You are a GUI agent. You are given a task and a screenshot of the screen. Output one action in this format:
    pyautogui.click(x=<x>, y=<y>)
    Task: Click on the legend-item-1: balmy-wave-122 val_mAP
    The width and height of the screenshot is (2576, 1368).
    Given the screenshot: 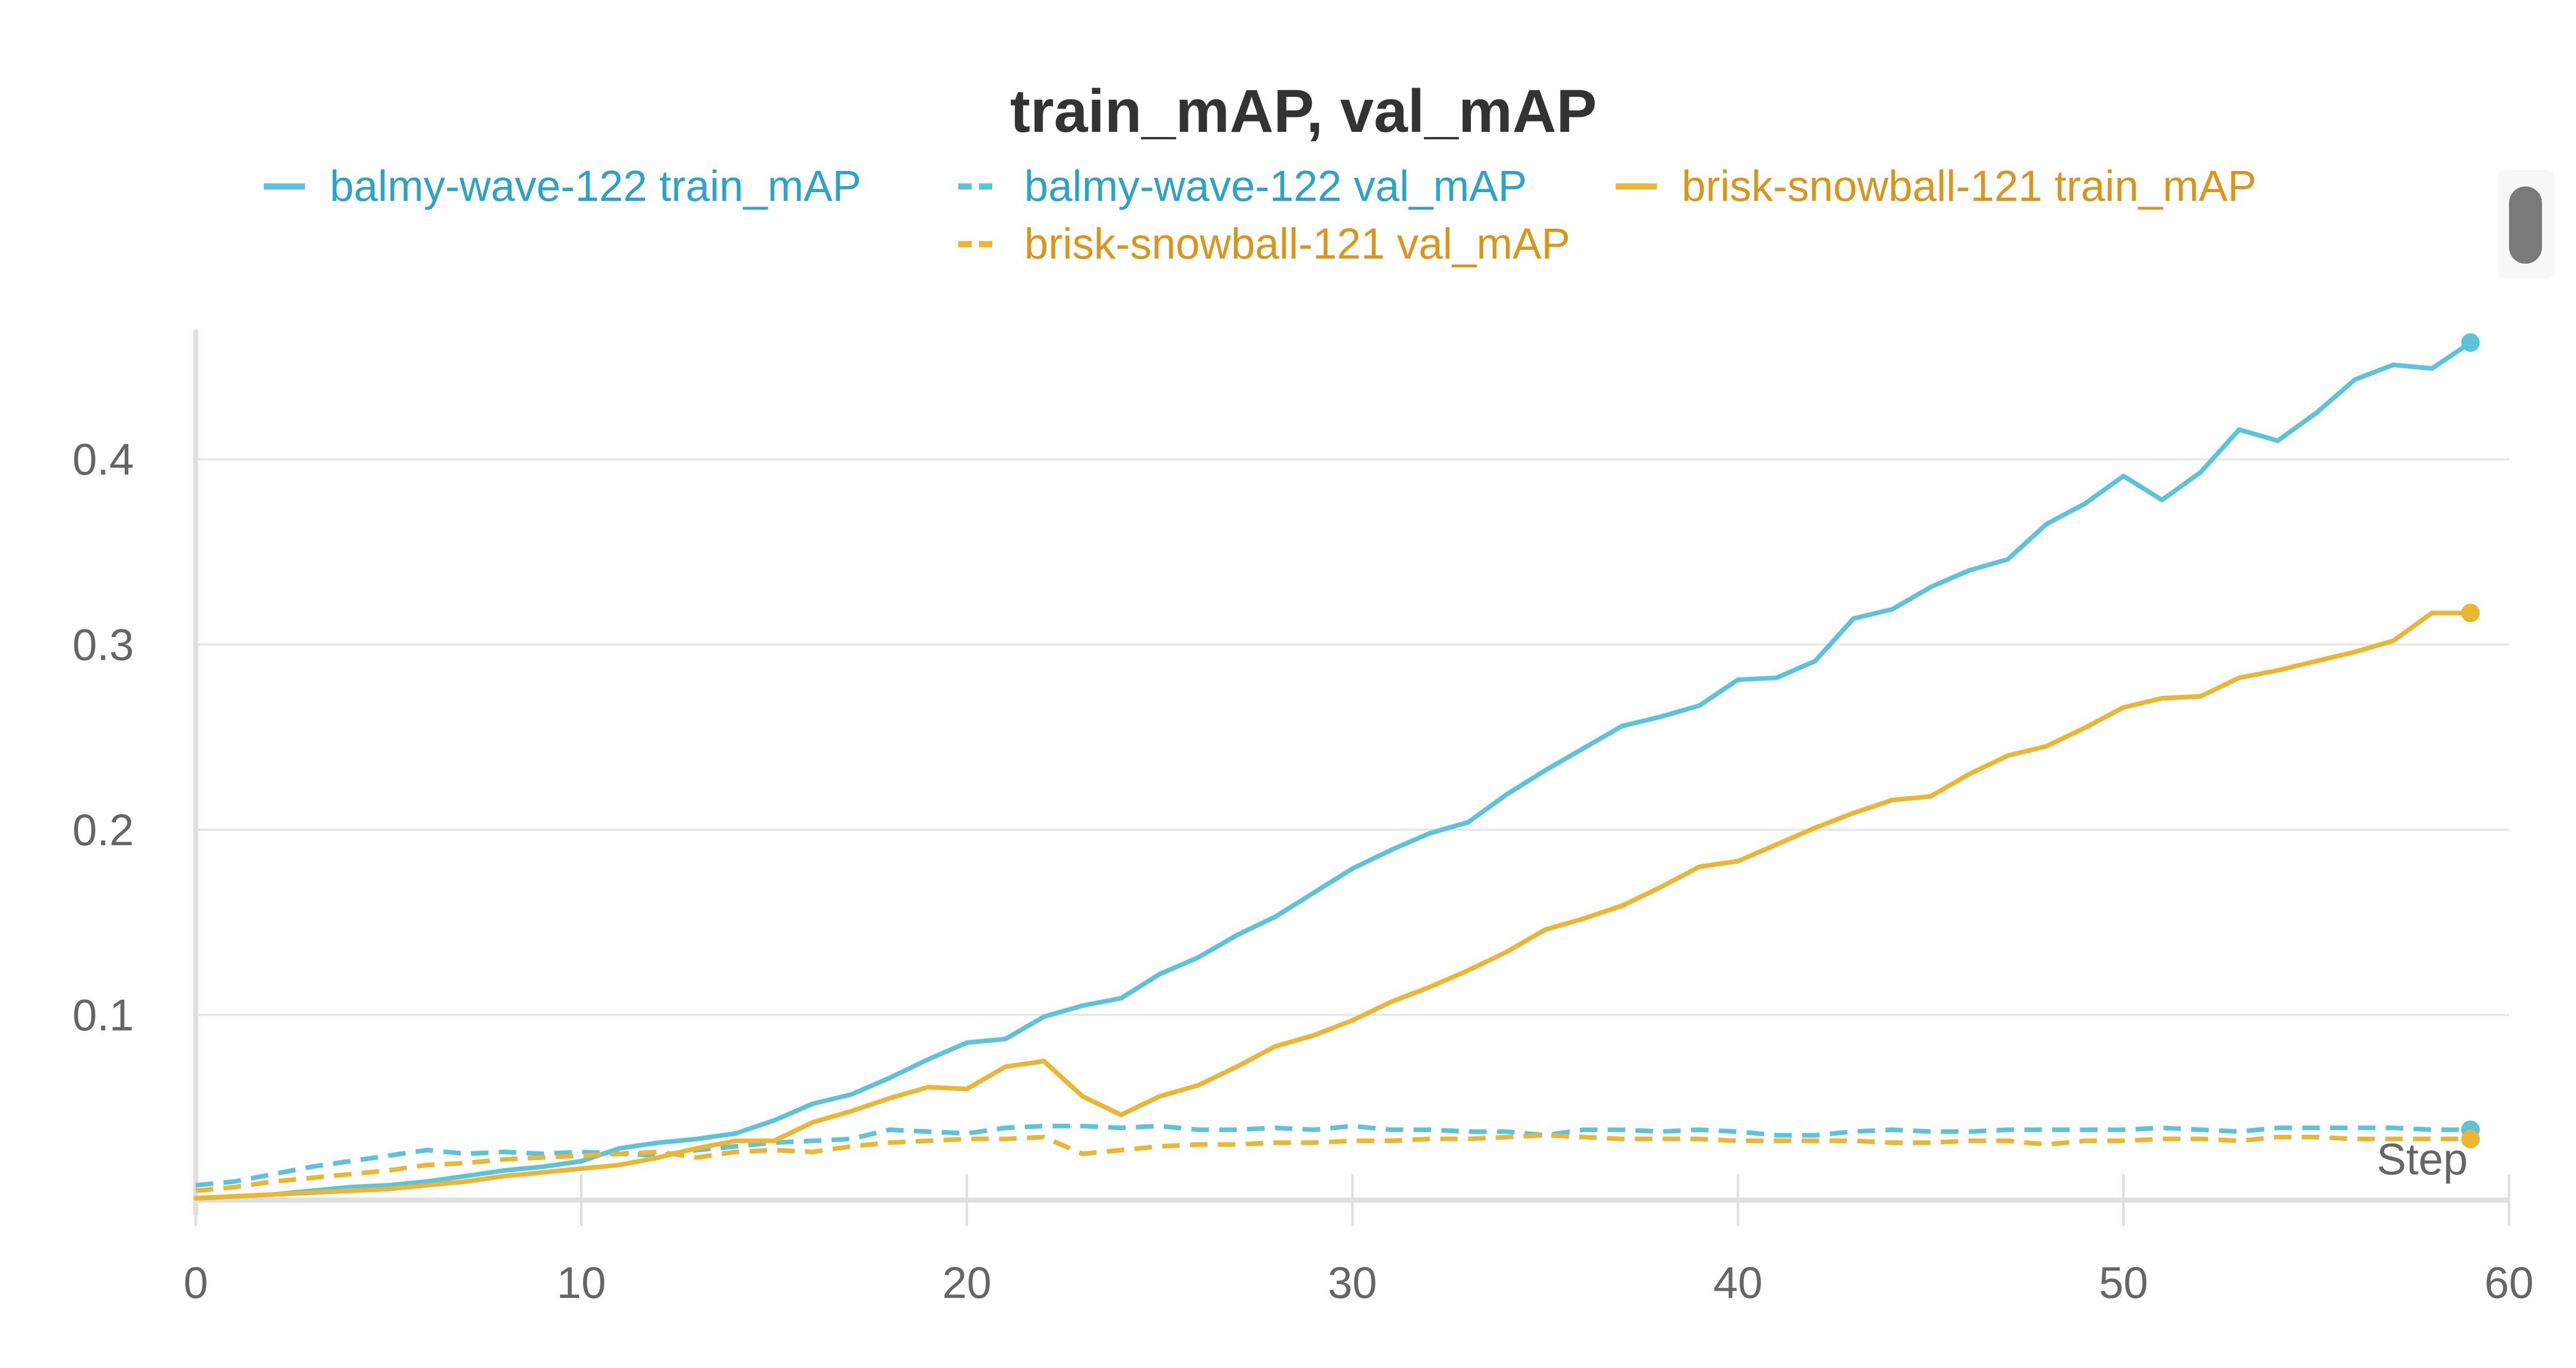 What is the action you would take?
    pyautogui.click(x=1242, y=186)
    